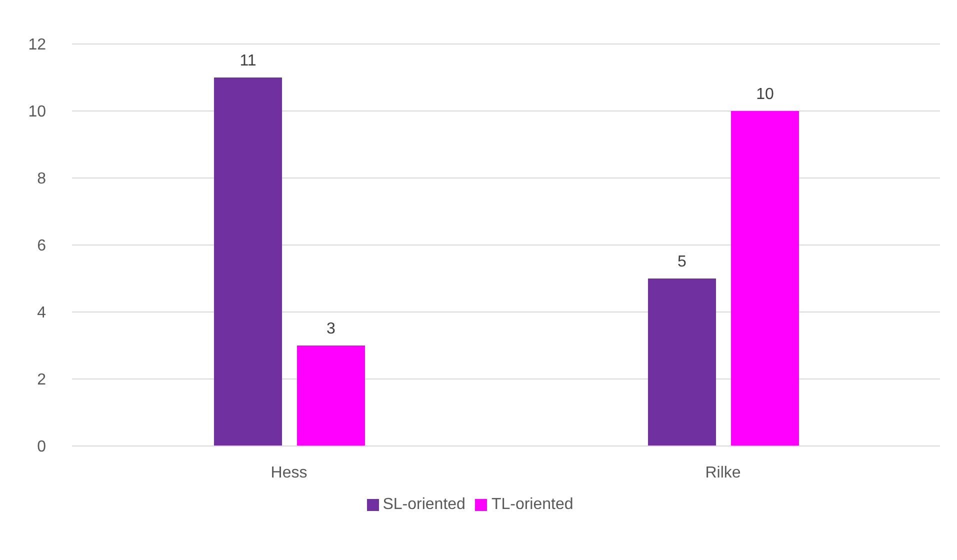  I want to click on y-tick-label: 12, so click(37, 45).